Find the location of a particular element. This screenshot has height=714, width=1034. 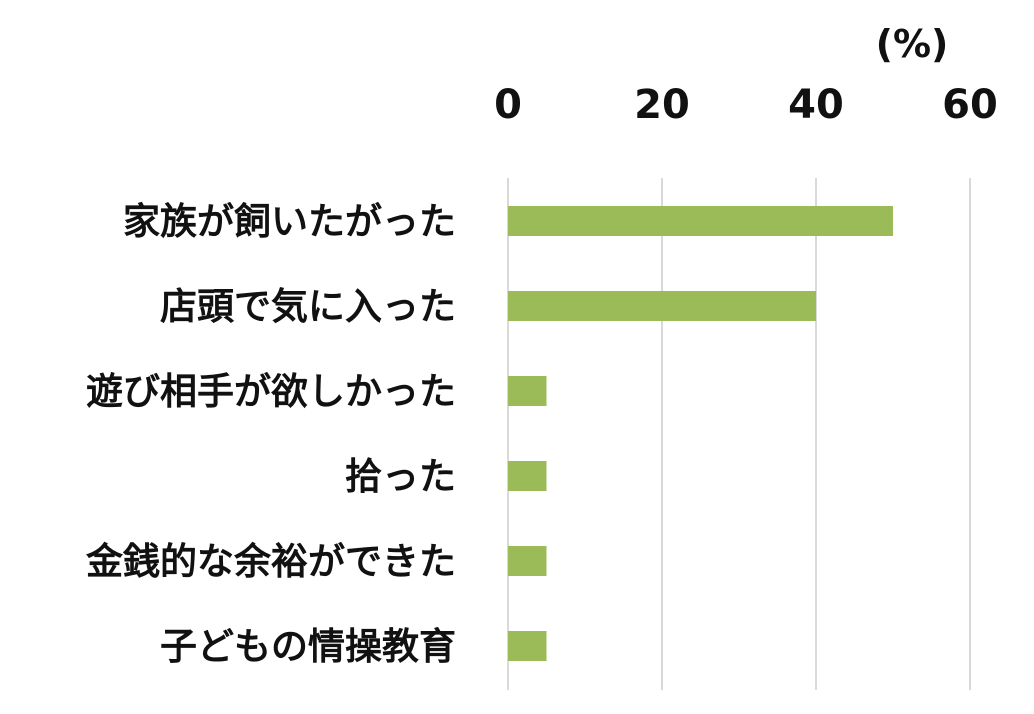

category-label-6: 子どもの情操教育 is located at coordinates (308, 646).